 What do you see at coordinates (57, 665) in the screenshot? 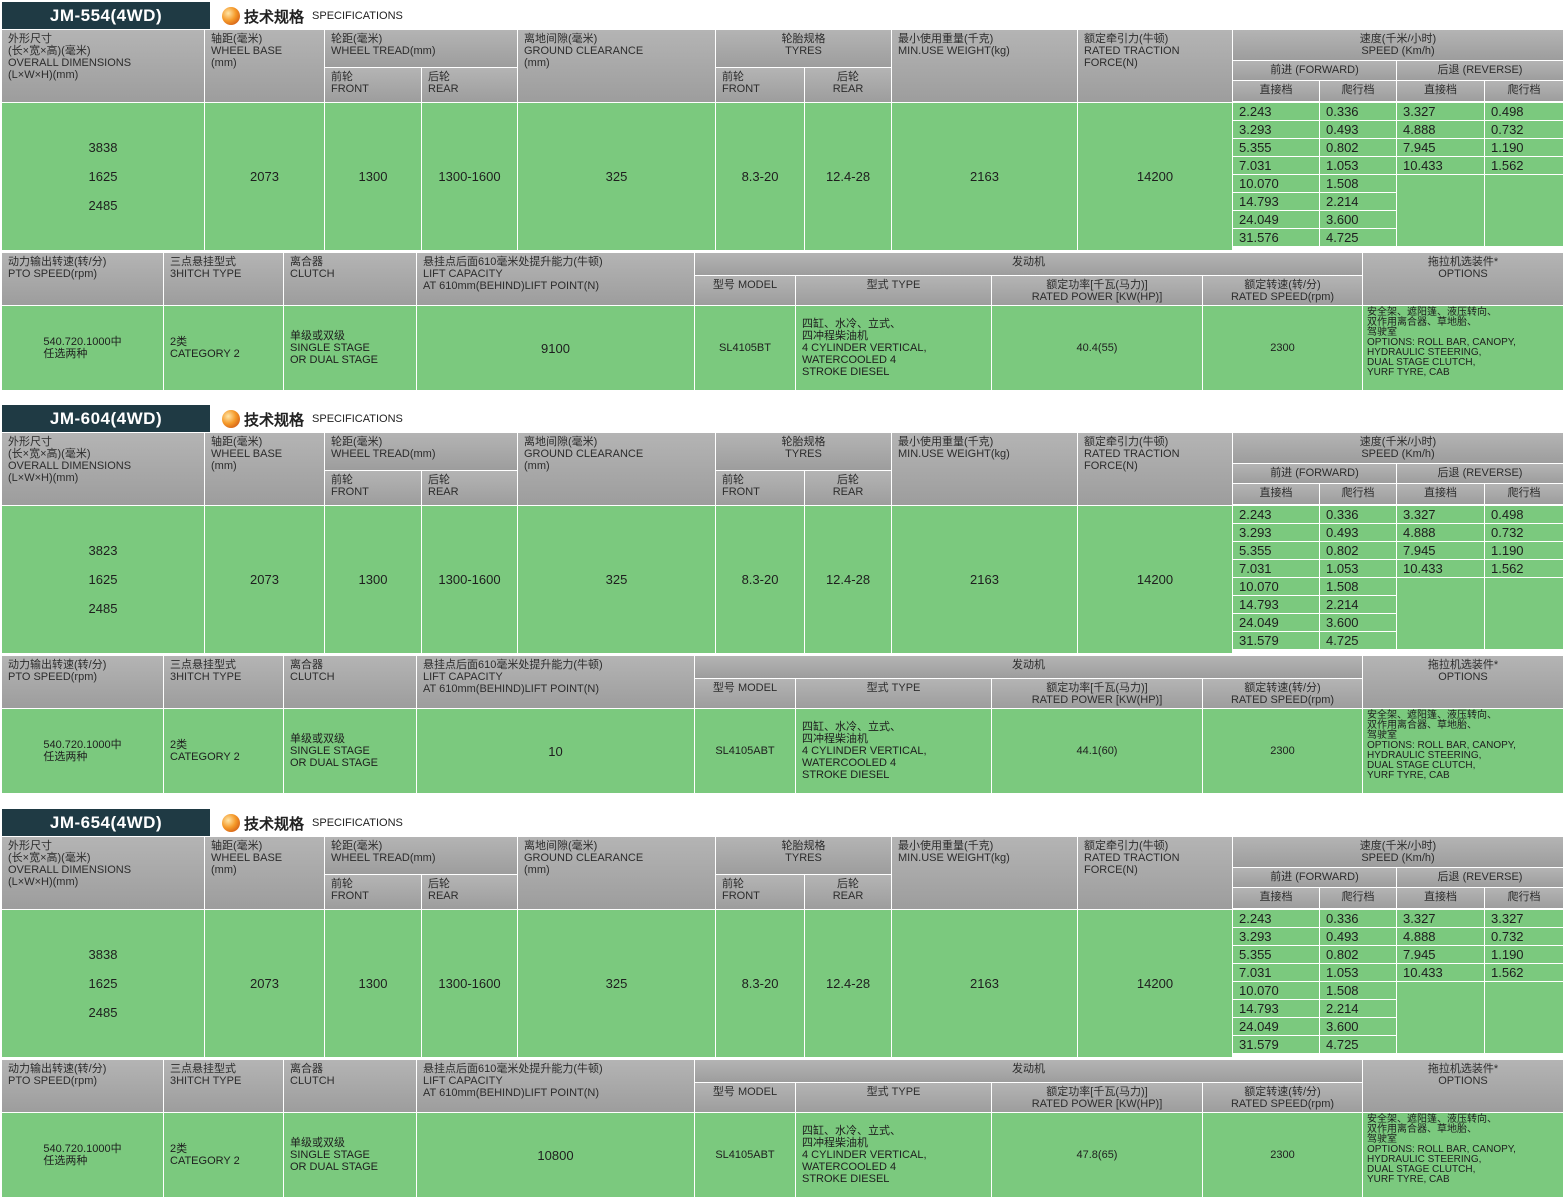
I see `header-pto-line: 动力输出转速(转/分)` at bounding box center [57, 665].